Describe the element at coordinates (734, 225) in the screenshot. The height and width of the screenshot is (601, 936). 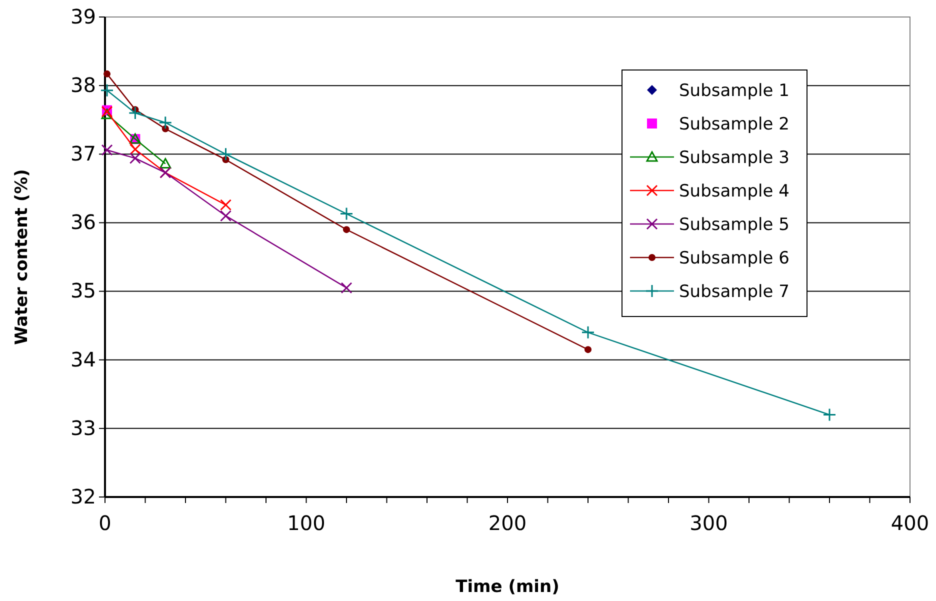
I see `legend-label: Subsample 5` at that location.